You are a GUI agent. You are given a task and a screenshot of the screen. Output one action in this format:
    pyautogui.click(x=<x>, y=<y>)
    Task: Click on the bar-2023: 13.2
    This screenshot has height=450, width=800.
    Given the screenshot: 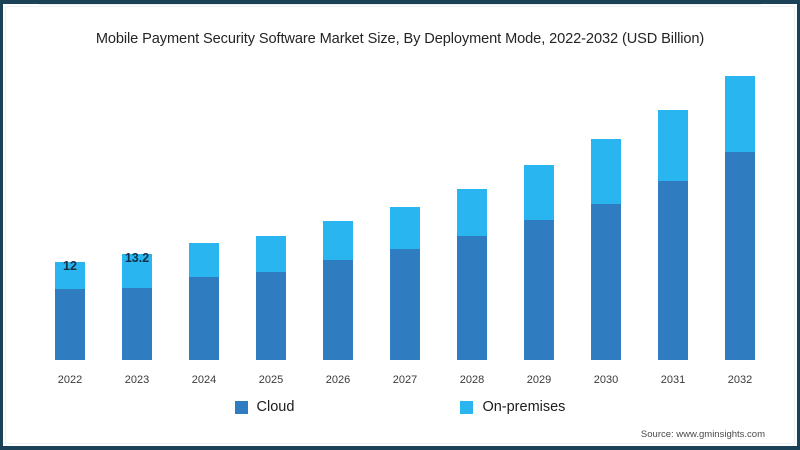 What is the action you would take?
    pyautogui.click(x=137, y=305)
    